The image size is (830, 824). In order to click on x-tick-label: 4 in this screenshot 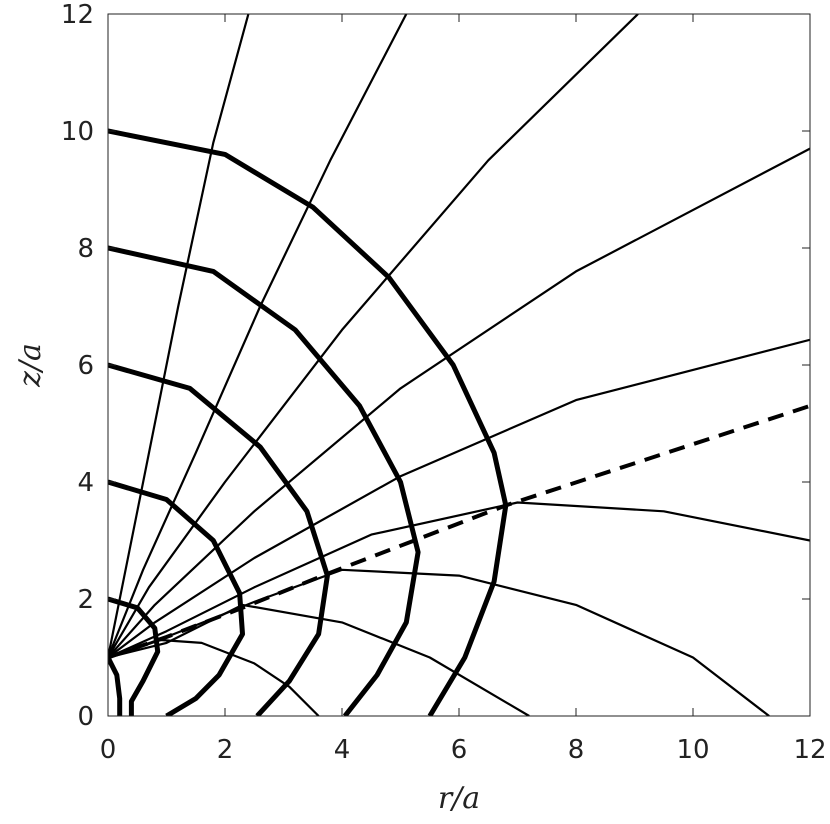, I will do `click(342, 750)`.